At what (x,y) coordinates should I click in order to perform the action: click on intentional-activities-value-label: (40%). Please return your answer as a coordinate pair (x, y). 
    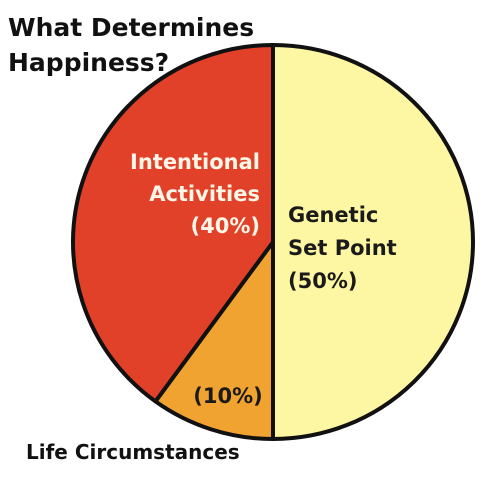
    Looking at the image, I should click on (225, 226).